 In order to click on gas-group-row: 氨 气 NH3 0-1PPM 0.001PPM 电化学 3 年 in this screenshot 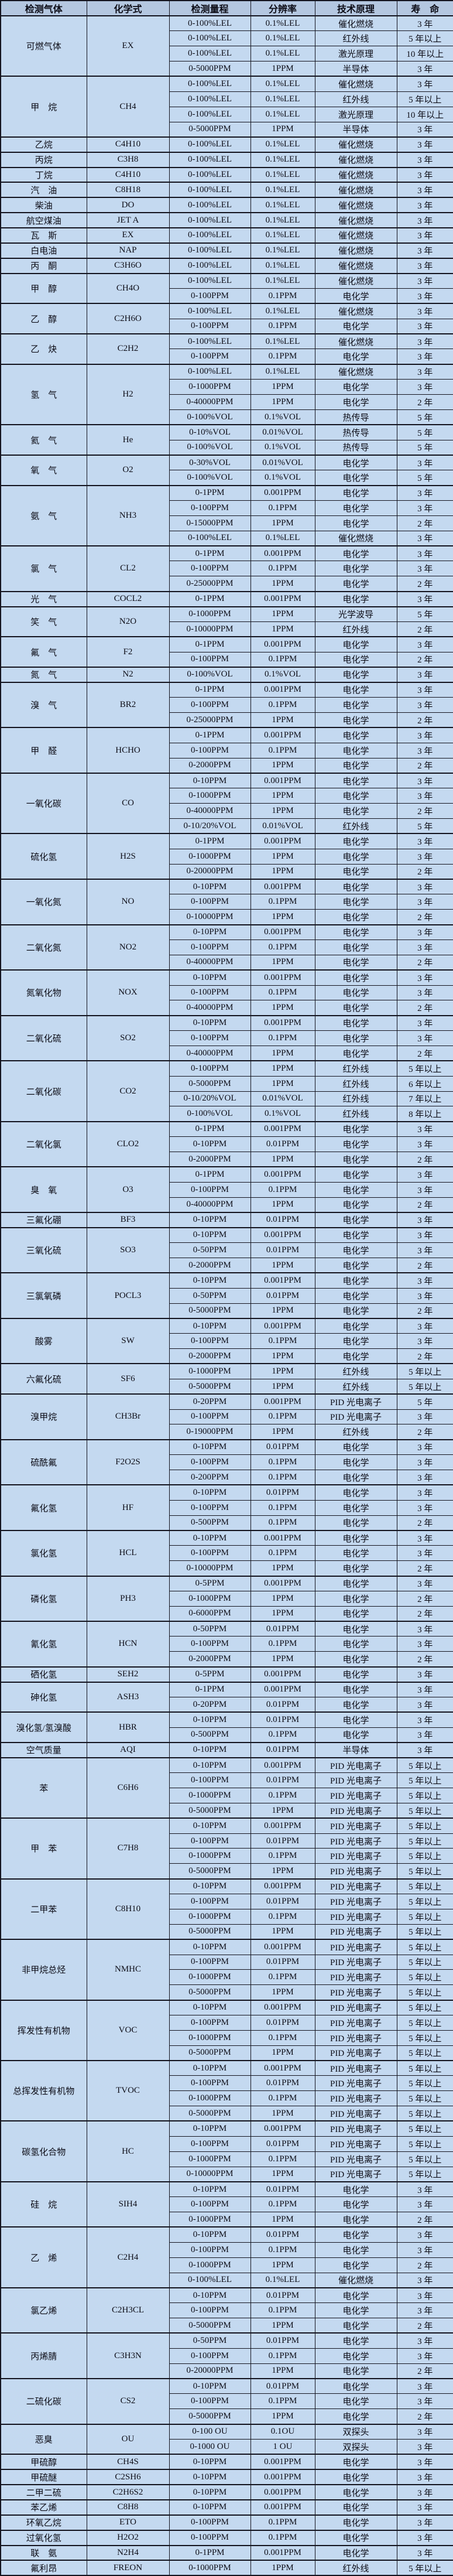, I will do `click(227, 515)`.